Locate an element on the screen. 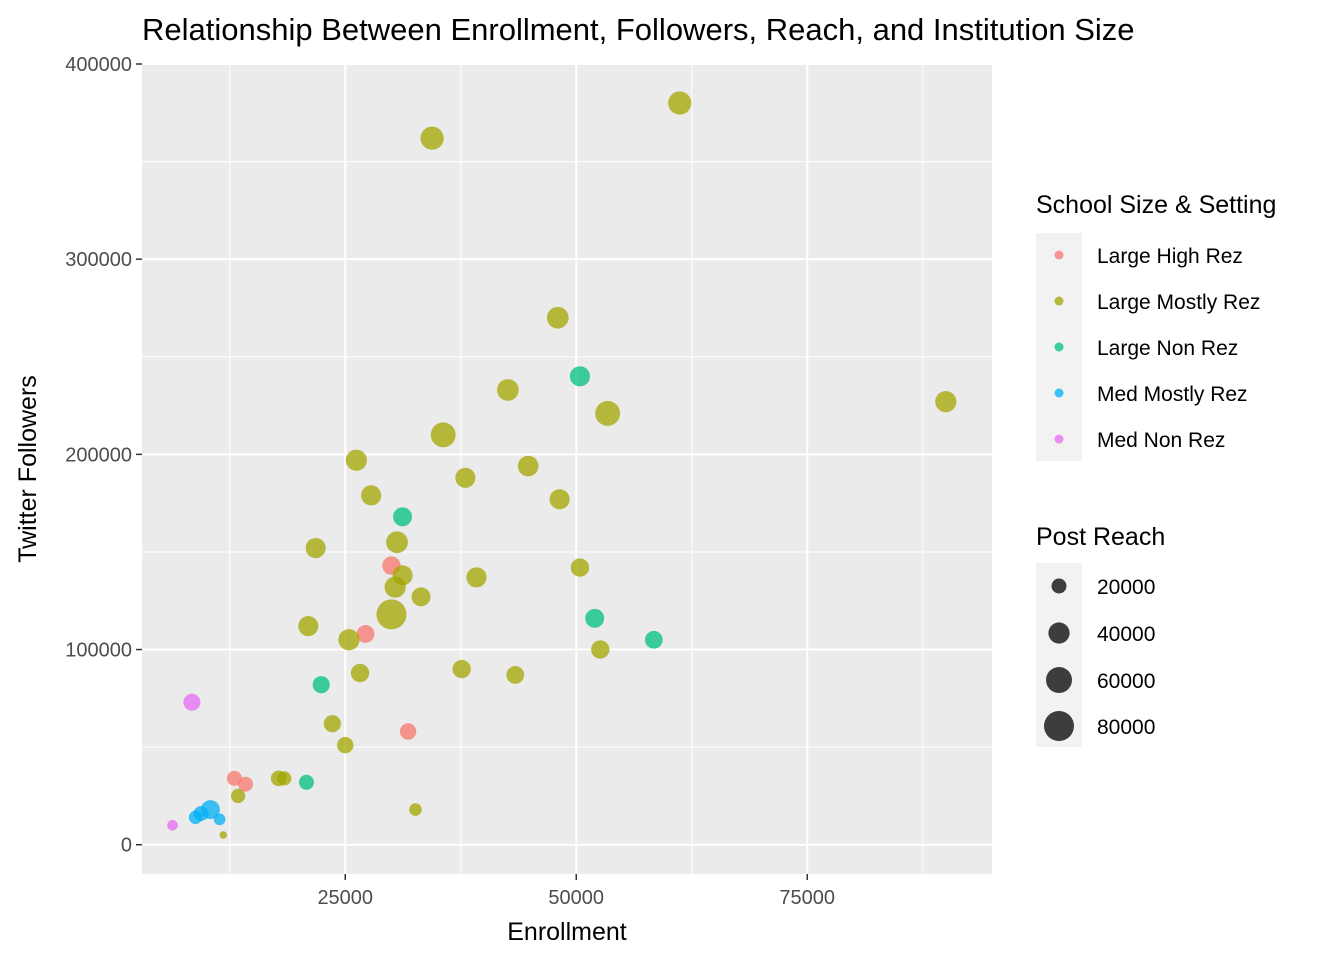 The height and width of the screenshot is (960, 1344). x-tick-label: 50000 is located at coordinates (576, 898).